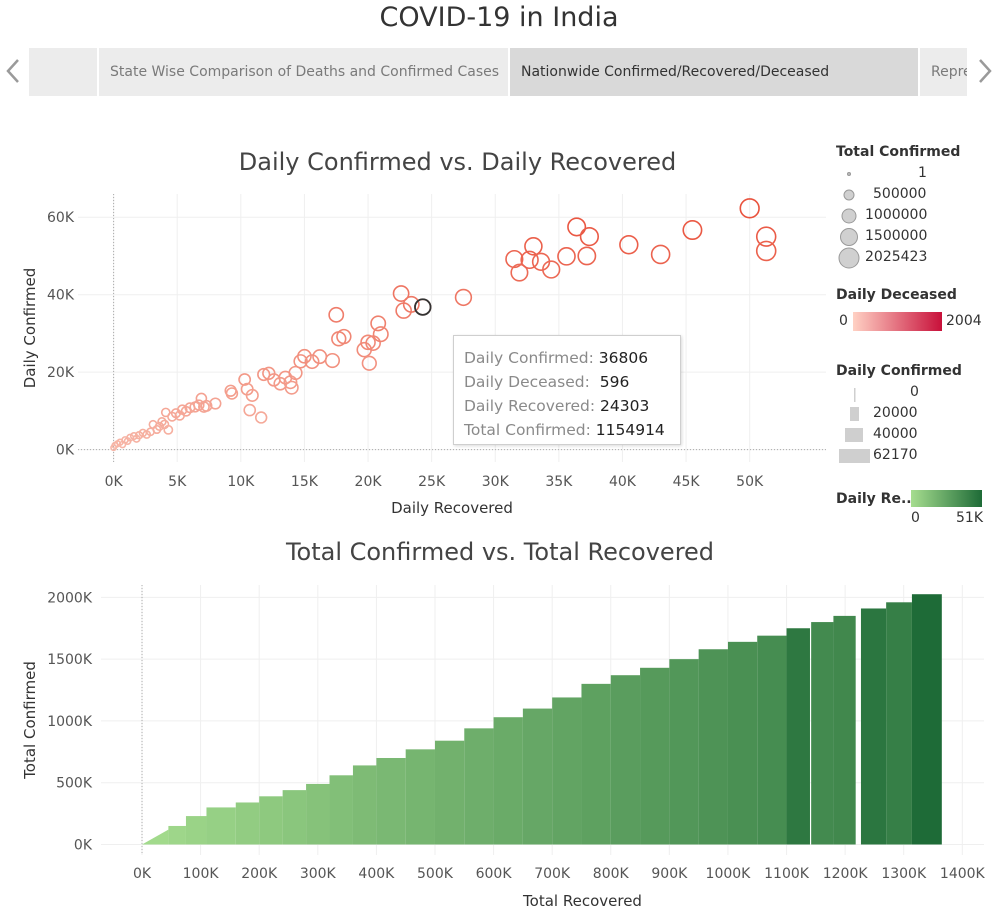  Describe the element at coordinates (527, 430) in the screenshot. I see `tooltip-label: Total Confirmed:` at that location.